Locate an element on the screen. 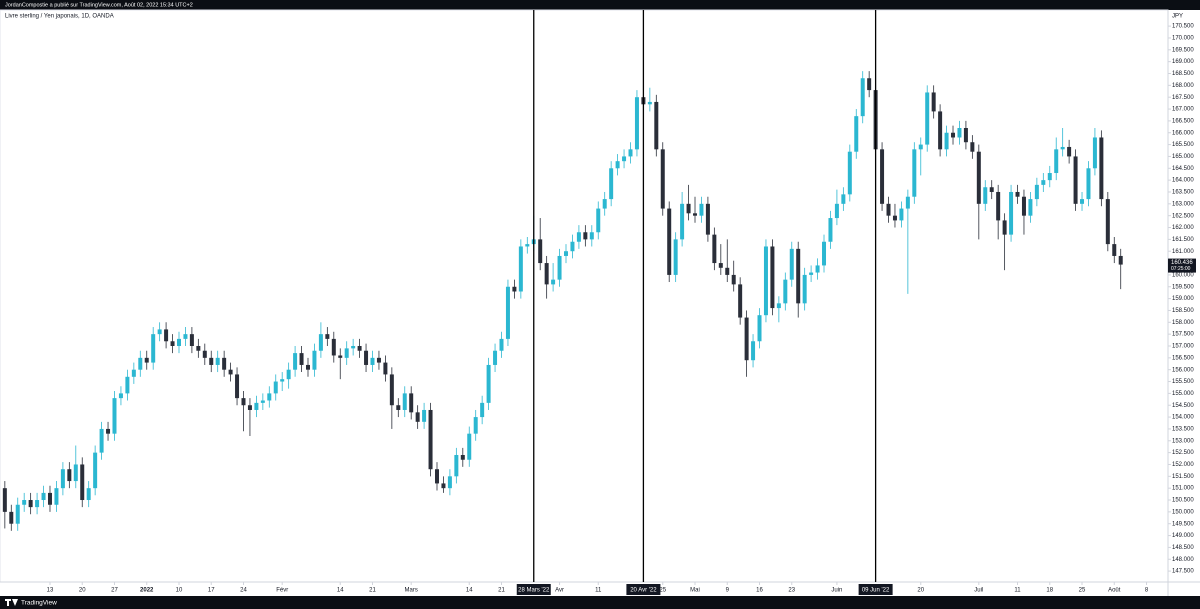 The image size is (1200, 609). y-tick-label: 149.000 is located at coordinates (1183, 536).